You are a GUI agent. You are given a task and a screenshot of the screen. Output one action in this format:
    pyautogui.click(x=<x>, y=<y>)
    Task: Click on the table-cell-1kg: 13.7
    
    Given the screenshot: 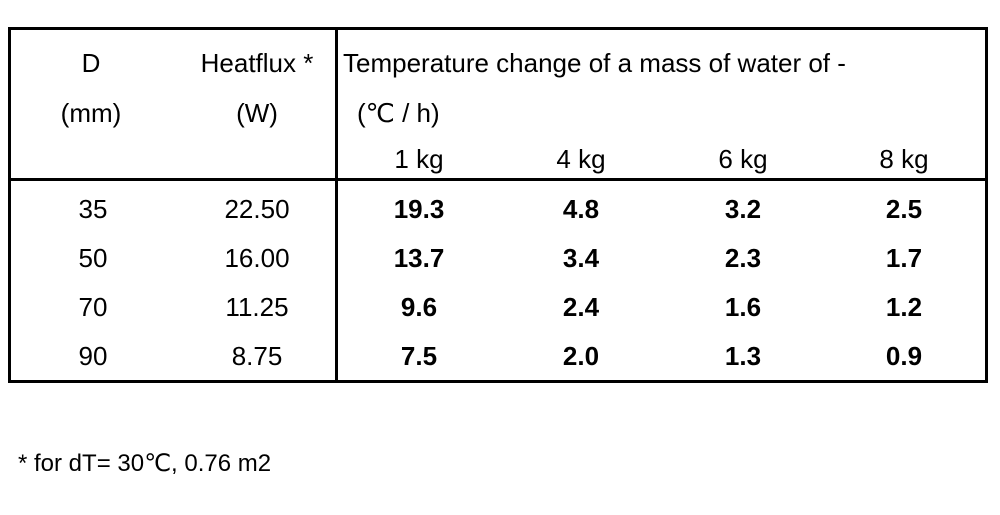 What is the action you would take?
    pyautogui.click(x=419, y=258)
    